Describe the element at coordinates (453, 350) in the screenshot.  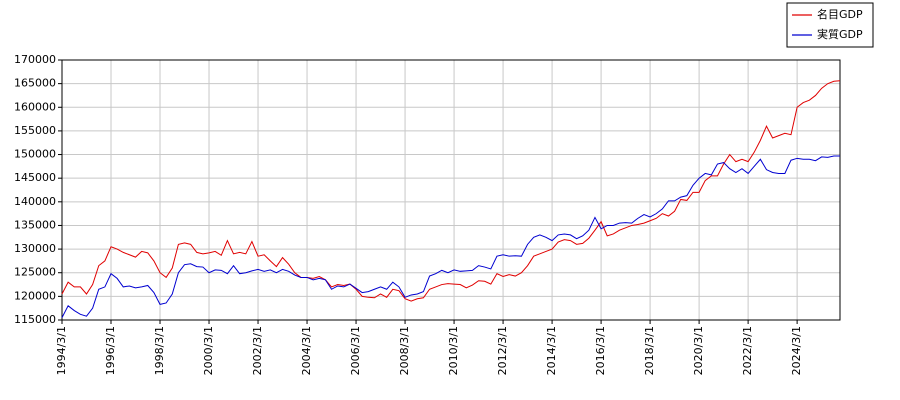
I see `x-tick-label: 2010/3/1` at that location.